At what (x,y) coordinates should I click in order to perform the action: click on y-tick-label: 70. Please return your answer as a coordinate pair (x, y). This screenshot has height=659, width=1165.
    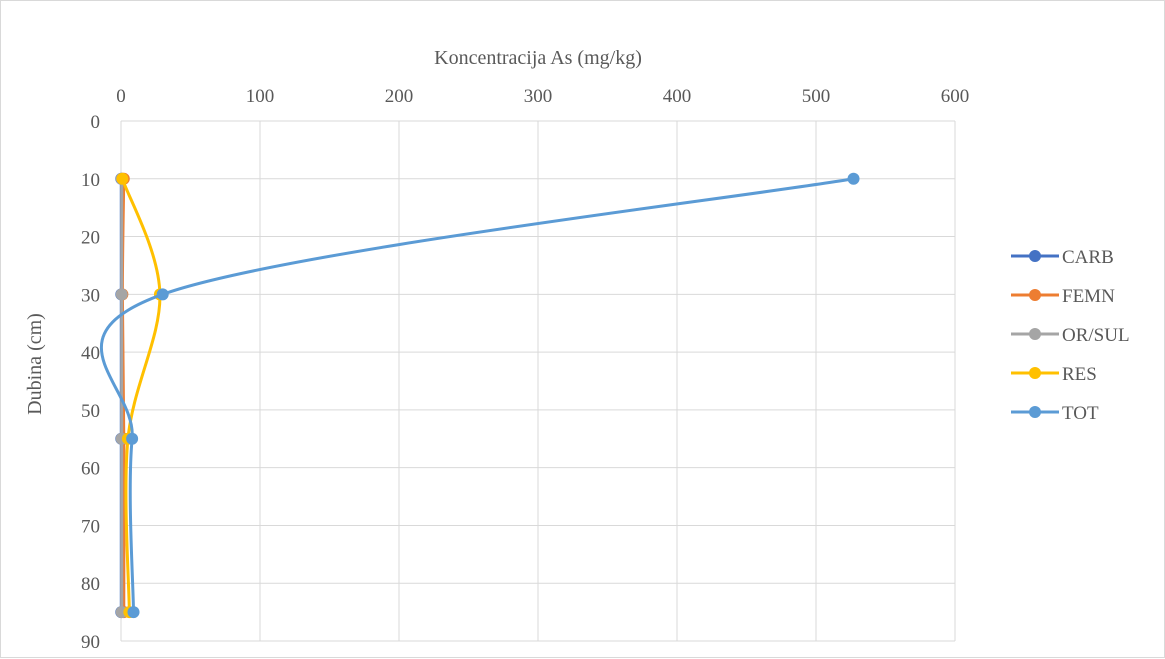
    Looking at the image, I should click on (90, 526).